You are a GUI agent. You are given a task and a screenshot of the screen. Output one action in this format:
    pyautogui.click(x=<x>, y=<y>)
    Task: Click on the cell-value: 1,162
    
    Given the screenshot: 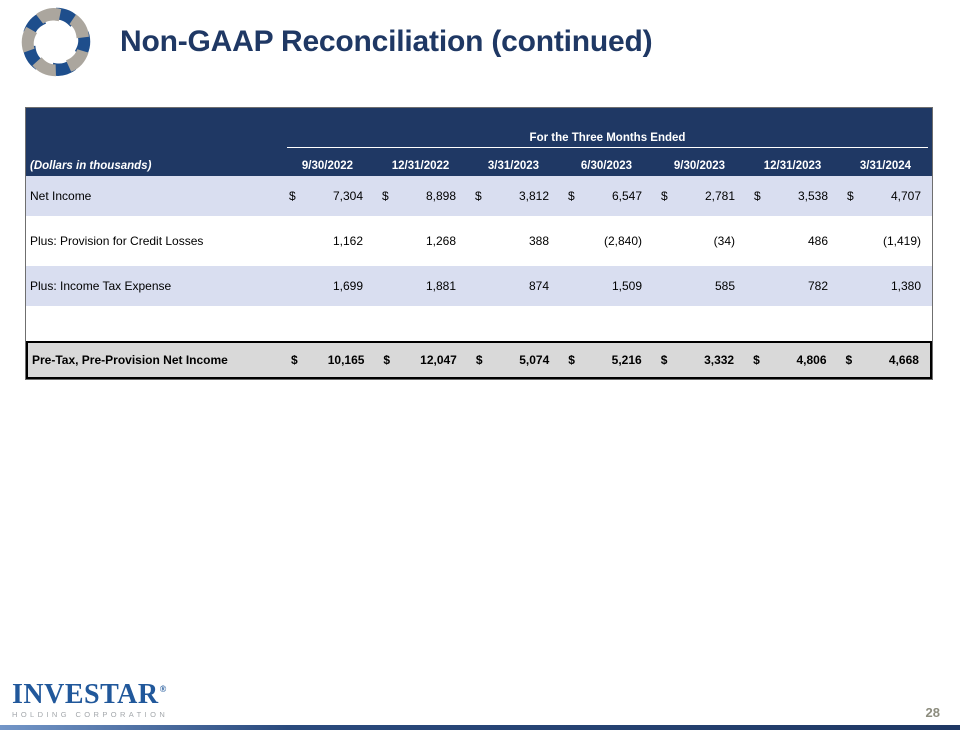 What is the action you would take?
    pyautogui.click(x=347, y=241)
    